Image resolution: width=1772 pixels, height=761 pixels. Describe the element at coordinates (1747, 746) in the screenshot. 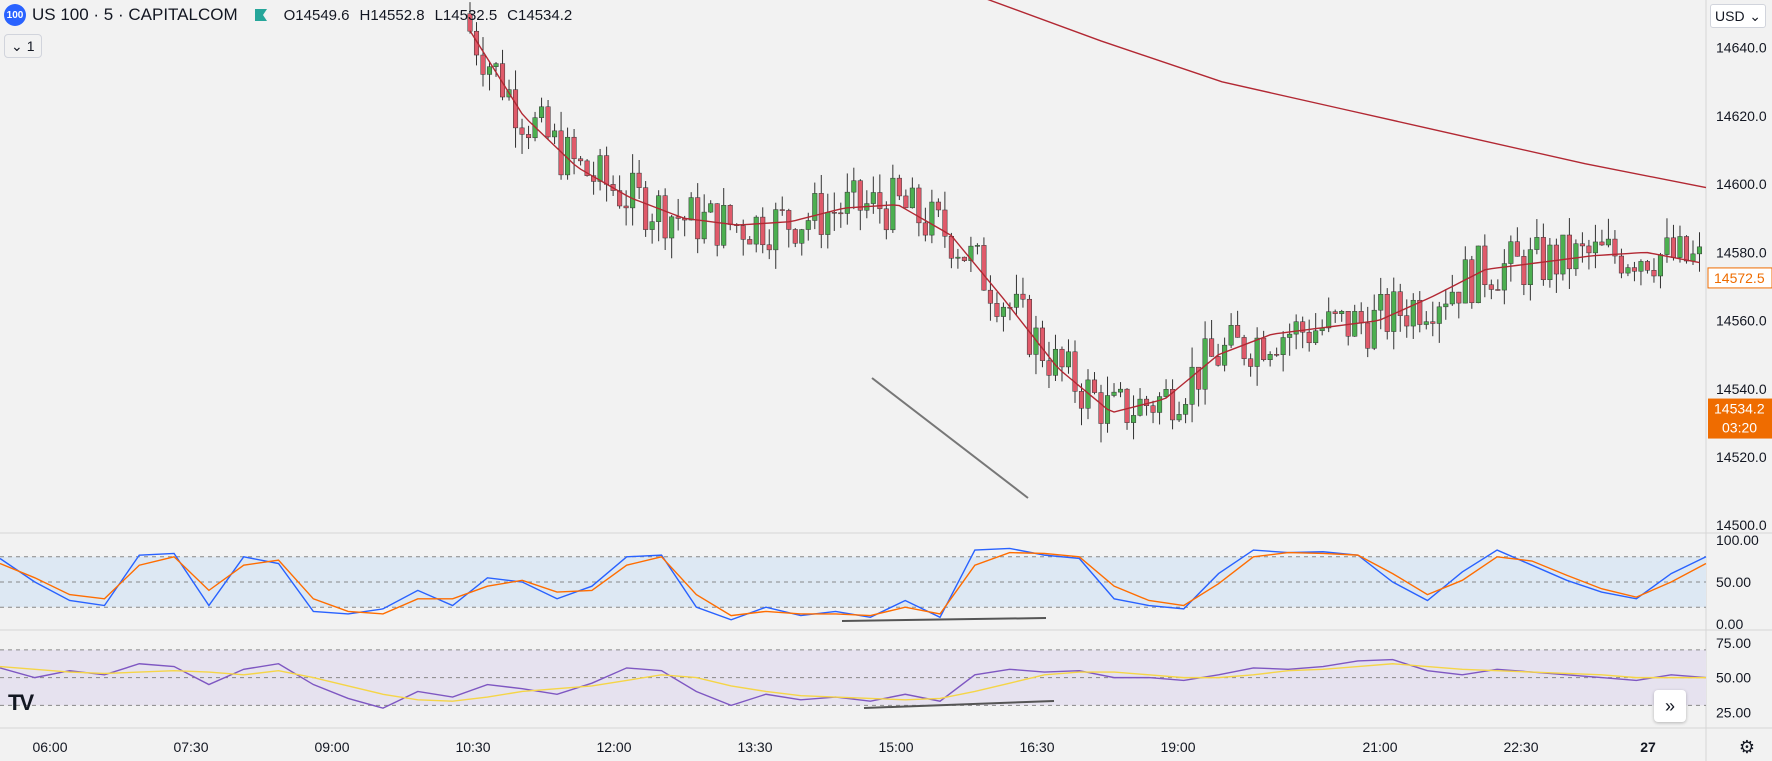

I see `settings-gear-icon: ⚙` at that location.